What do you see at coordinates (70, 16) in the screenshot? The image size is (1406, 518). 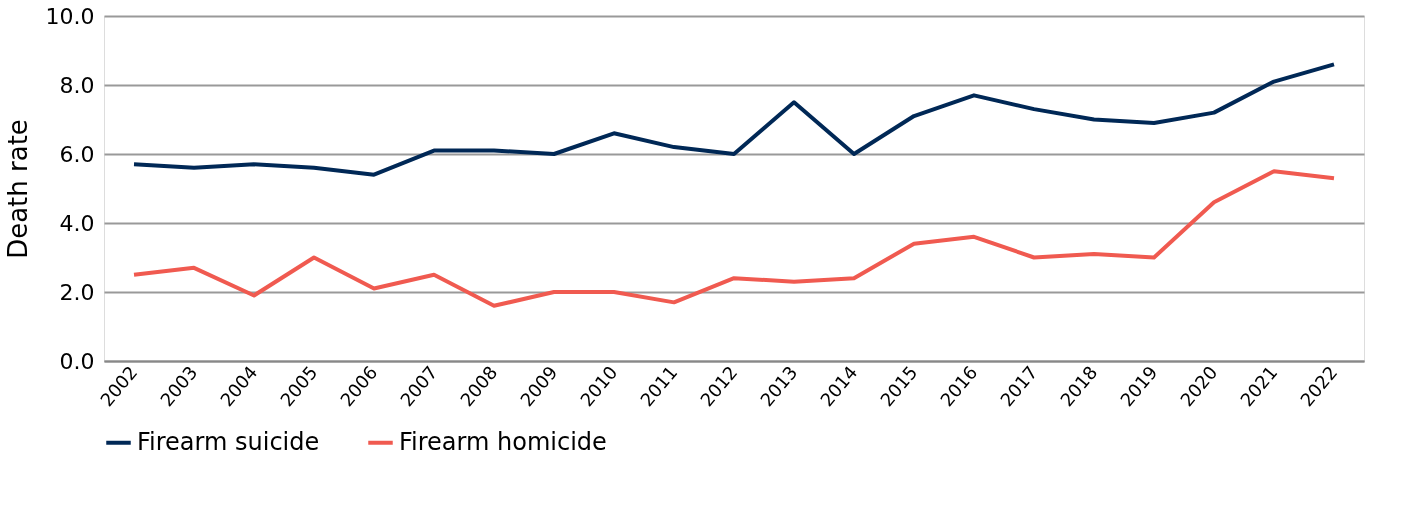 I see `y-tick-label: 10.0` at bounding box center [70, 16].